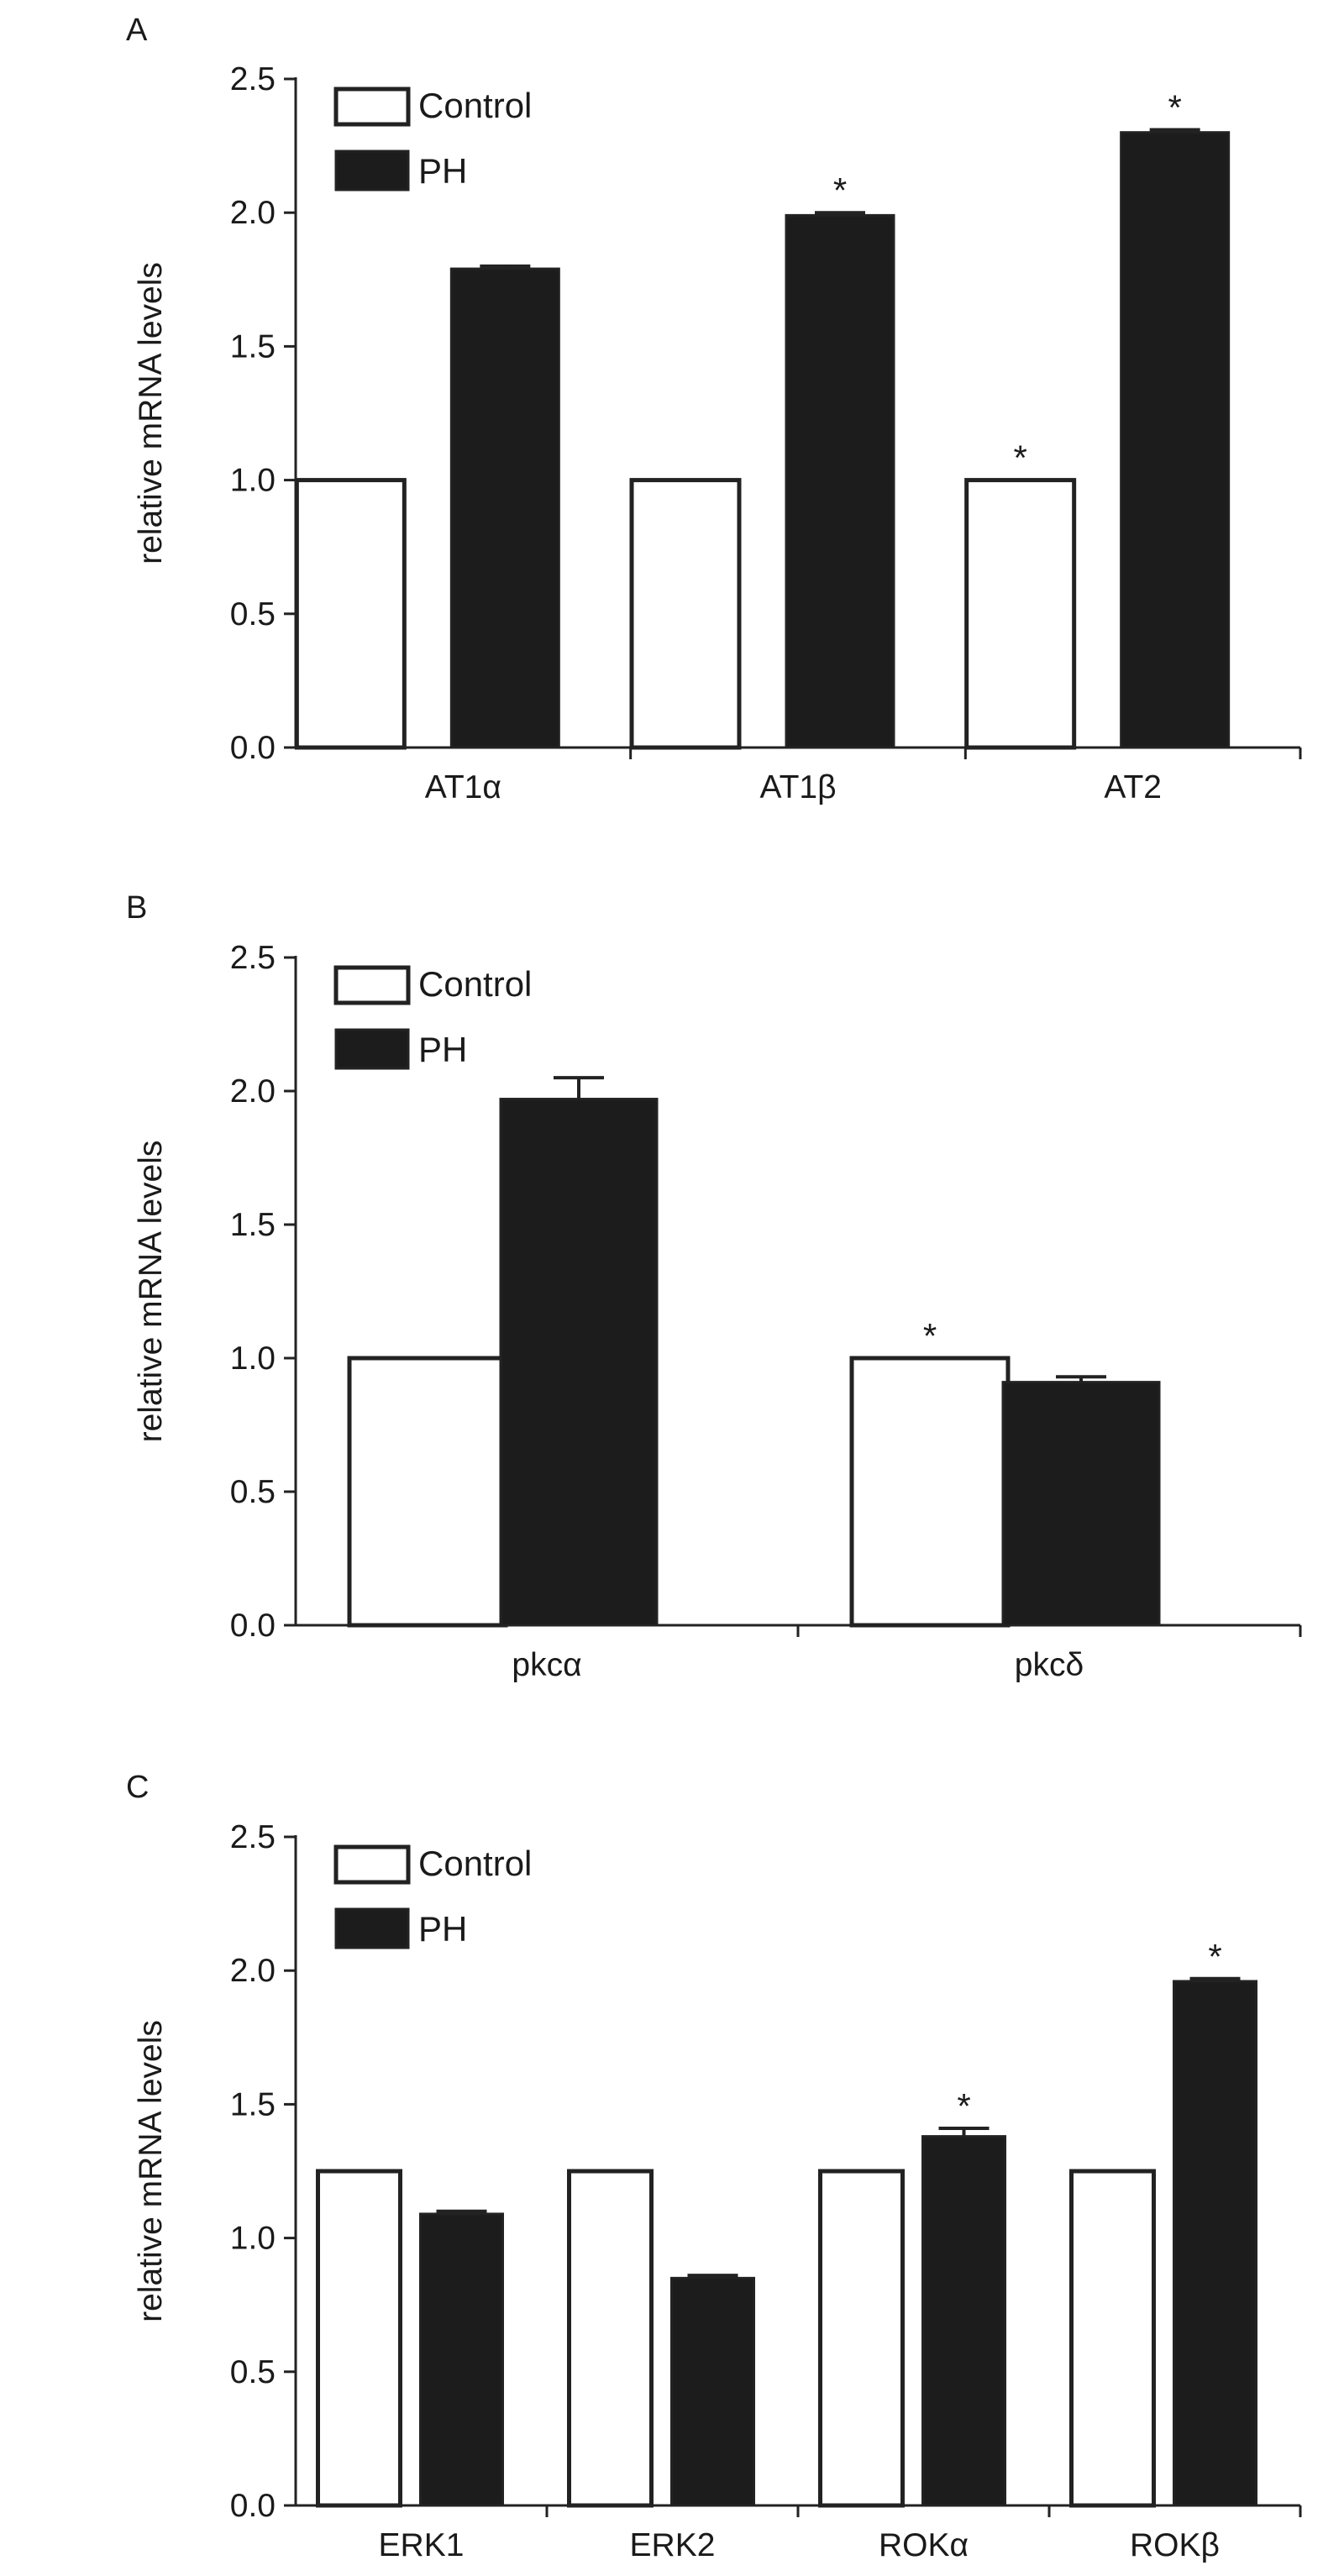 The width and height of the screenshot is (1323, 2576). Describe the element at coordinates (137, 1787) in the screenshot. I see `panel-letter: C` at that location.